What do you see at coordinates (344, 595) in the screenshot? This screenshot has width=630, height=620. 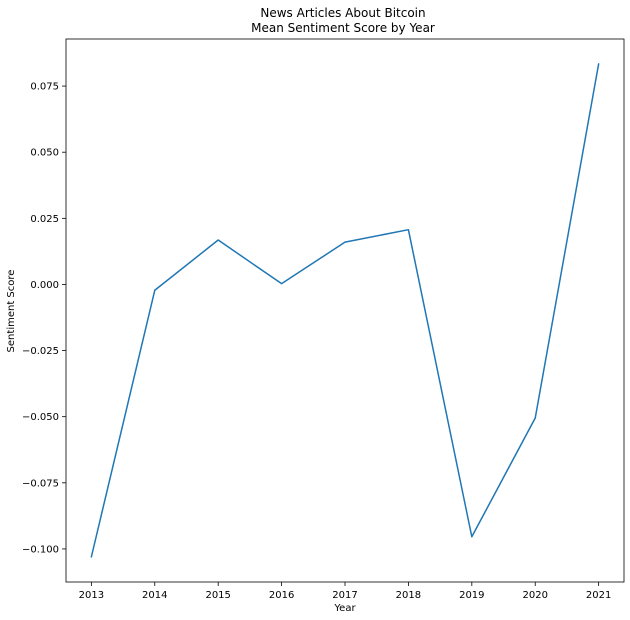 I see `x-tick-label: 2017` at bounding box center [344, 595].